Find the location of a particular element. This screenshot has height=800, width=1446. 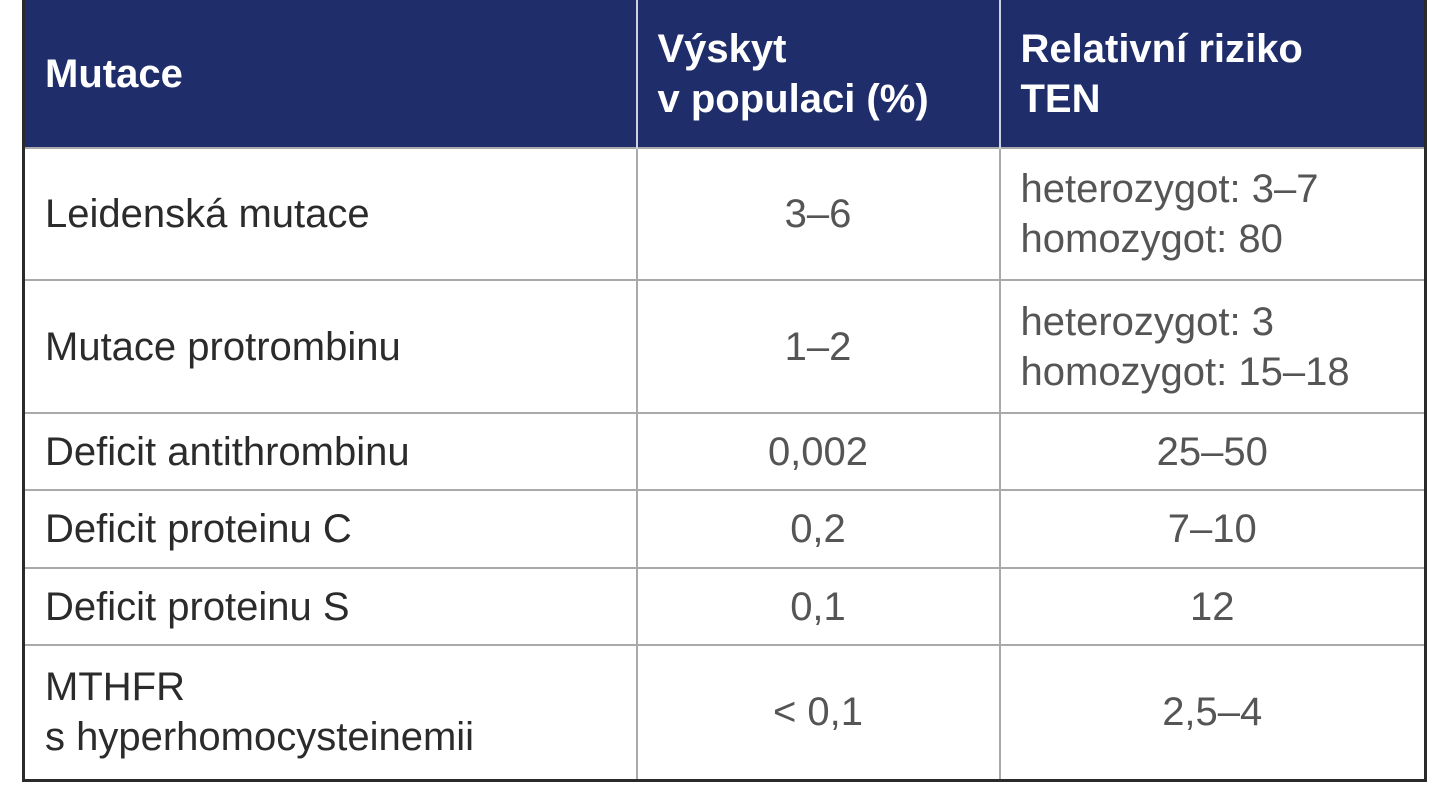

table-cell: Deficit proteinu S is located at coordinates (330, 606).